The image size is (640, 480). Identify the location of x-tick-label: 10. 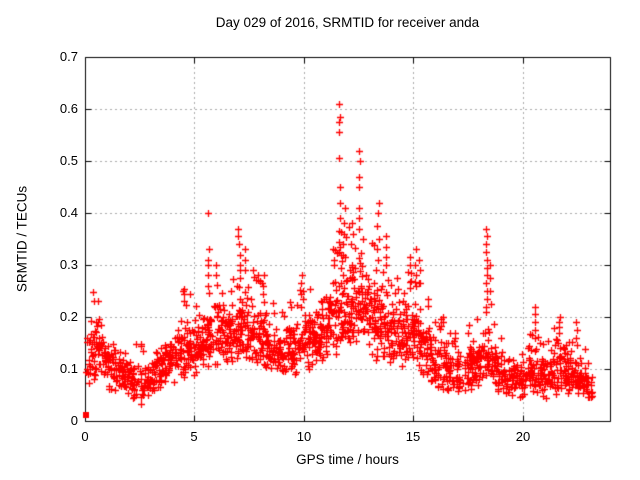
(304, 436).